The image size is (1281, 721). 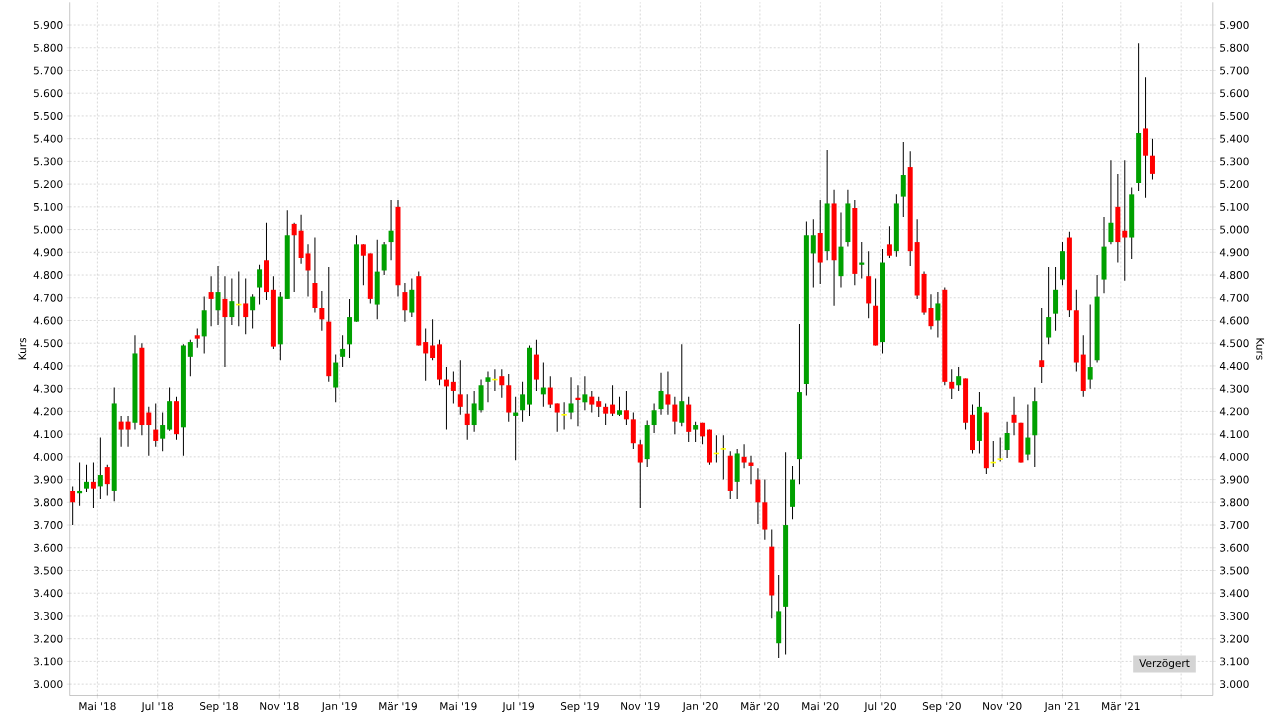 I want to click on y2-tick-label: 3.800, so click(x=1234, y=502).